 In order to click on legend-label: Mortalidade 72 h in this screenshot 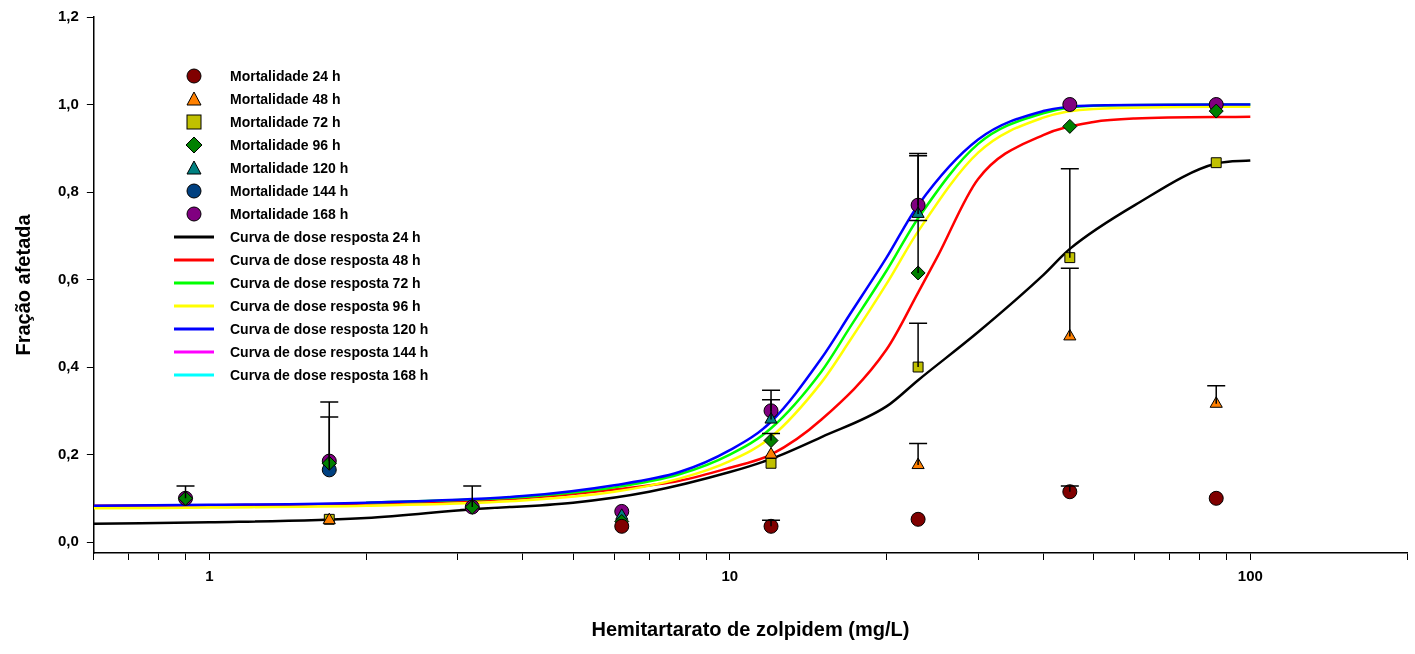, I will do `click(285, 121)`.